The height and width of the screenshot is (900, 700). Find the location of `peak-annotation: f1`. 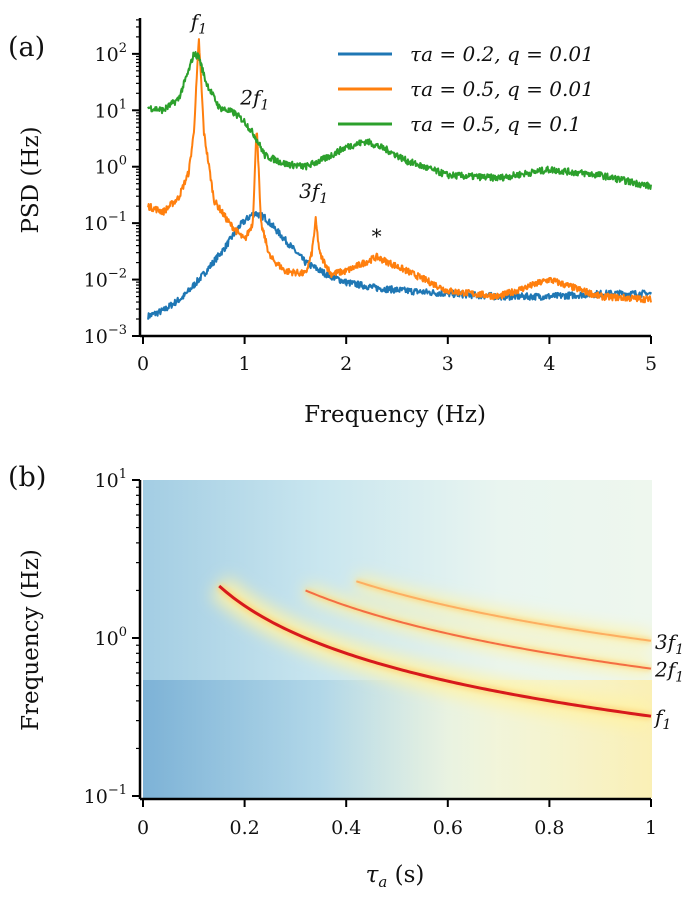

peak-annotation: f1 is located at coordinates (198, 23).